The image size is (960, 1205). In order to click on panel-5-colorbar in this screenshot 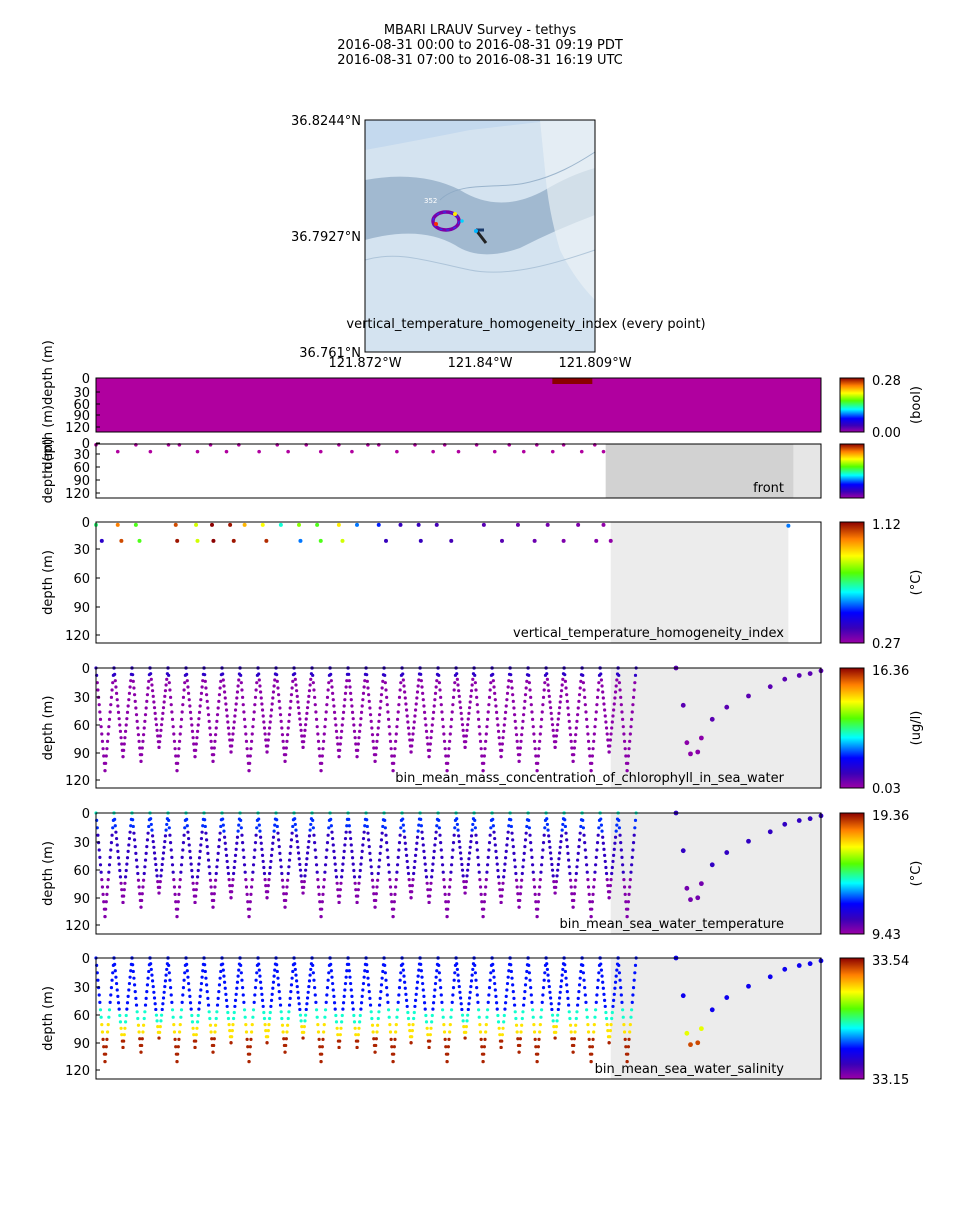, I will do `click(852, 873)`.